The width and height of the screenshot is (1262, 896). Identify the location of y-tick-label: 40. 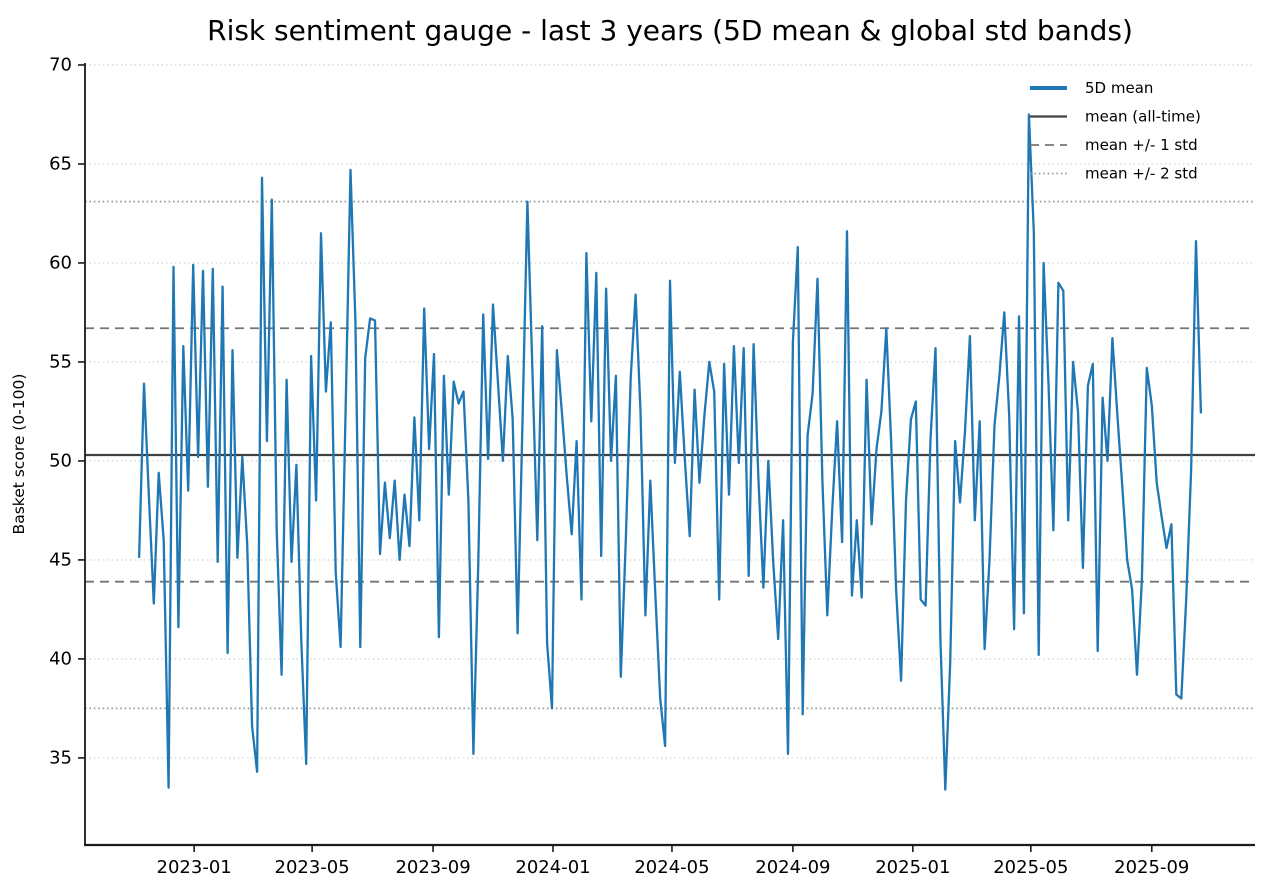
(60, 658).